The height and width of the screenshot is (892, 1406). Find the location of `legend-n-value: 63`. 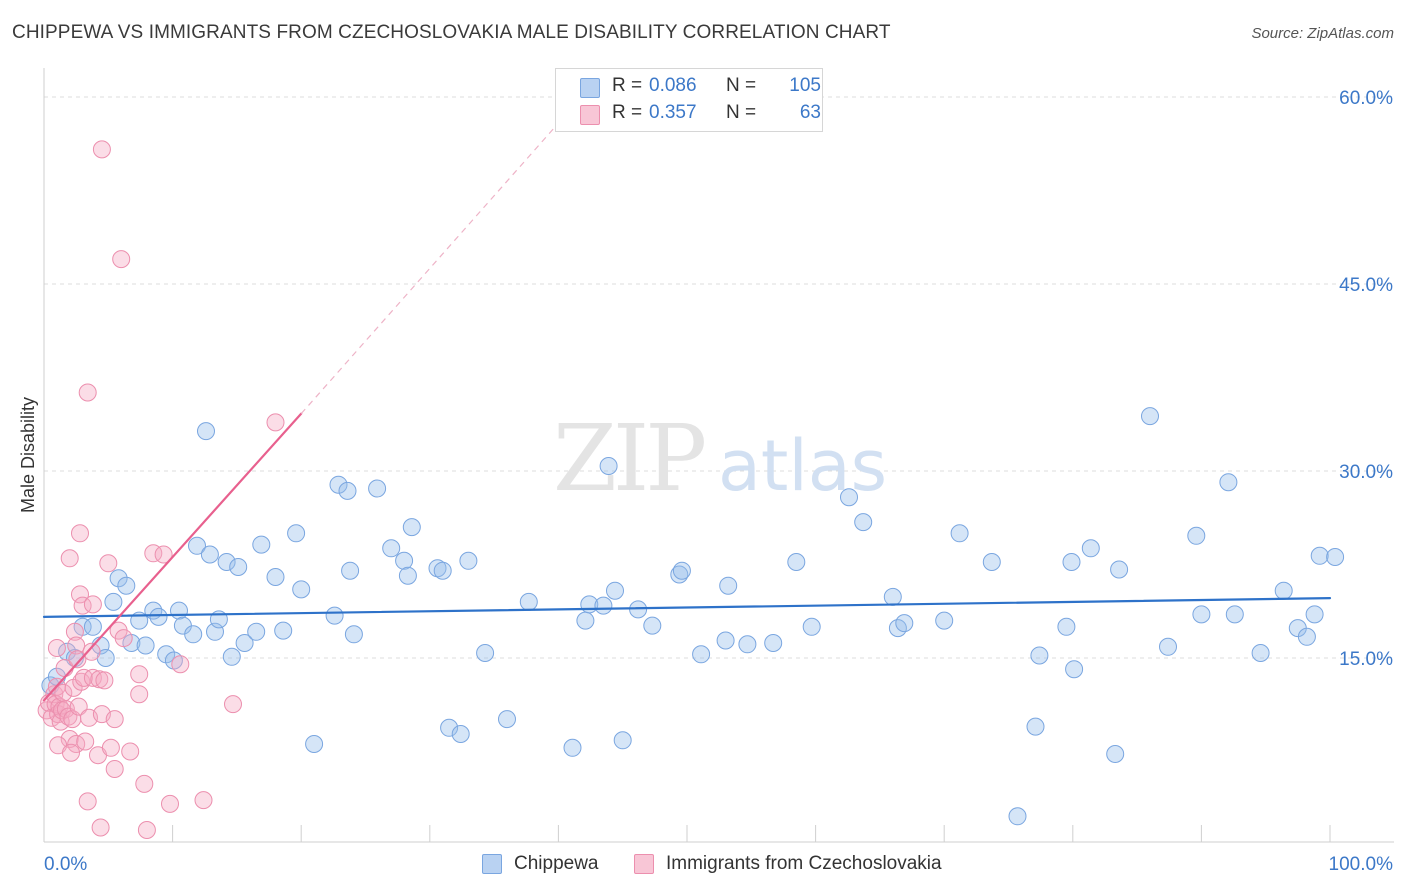

legend-n-value: 63 is located at coordinates (810, 112).